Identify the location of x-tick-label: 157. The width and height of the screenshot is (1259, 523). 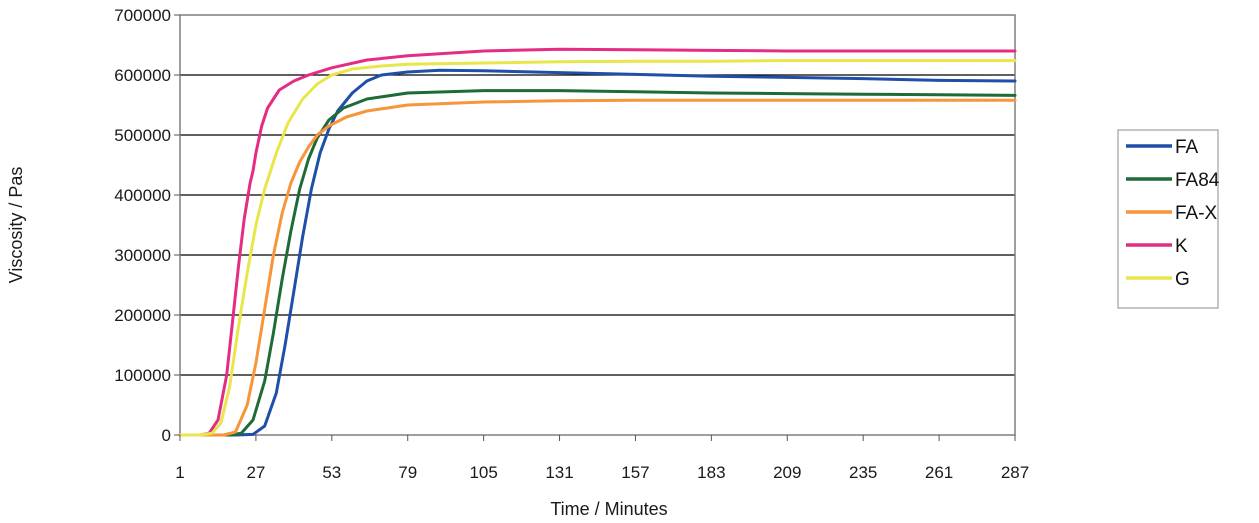
(635, 472).